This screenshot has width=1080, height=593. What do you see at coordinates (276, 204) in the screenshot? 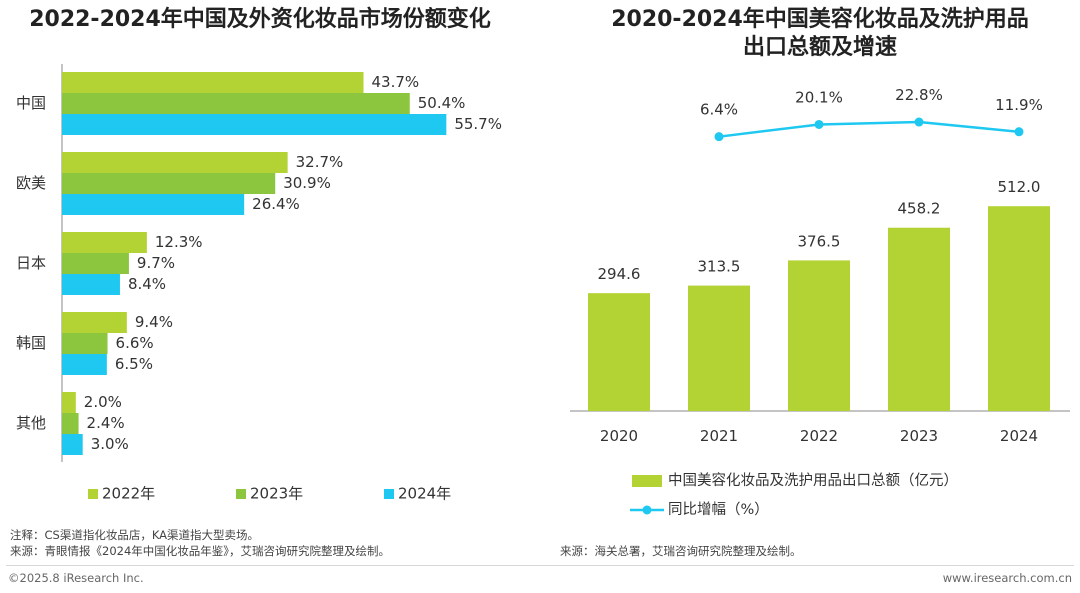
I see `left-bar-value-label: 26.4%` at bounding box center [276, 204].